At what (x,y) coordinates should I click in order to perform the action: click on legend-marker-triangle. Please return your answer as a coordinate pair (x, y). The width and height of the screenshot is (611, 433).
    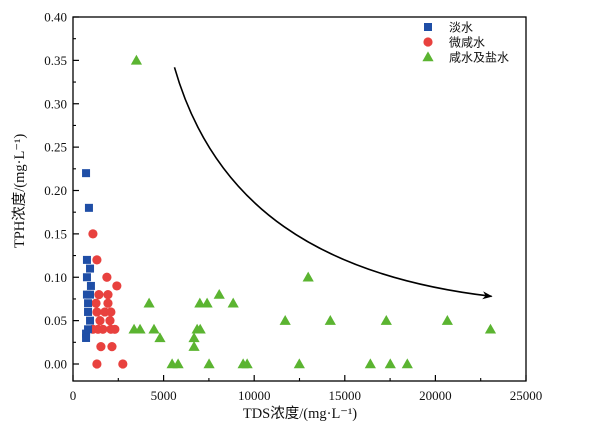
    Looking at the image, I should click on (428, 56).